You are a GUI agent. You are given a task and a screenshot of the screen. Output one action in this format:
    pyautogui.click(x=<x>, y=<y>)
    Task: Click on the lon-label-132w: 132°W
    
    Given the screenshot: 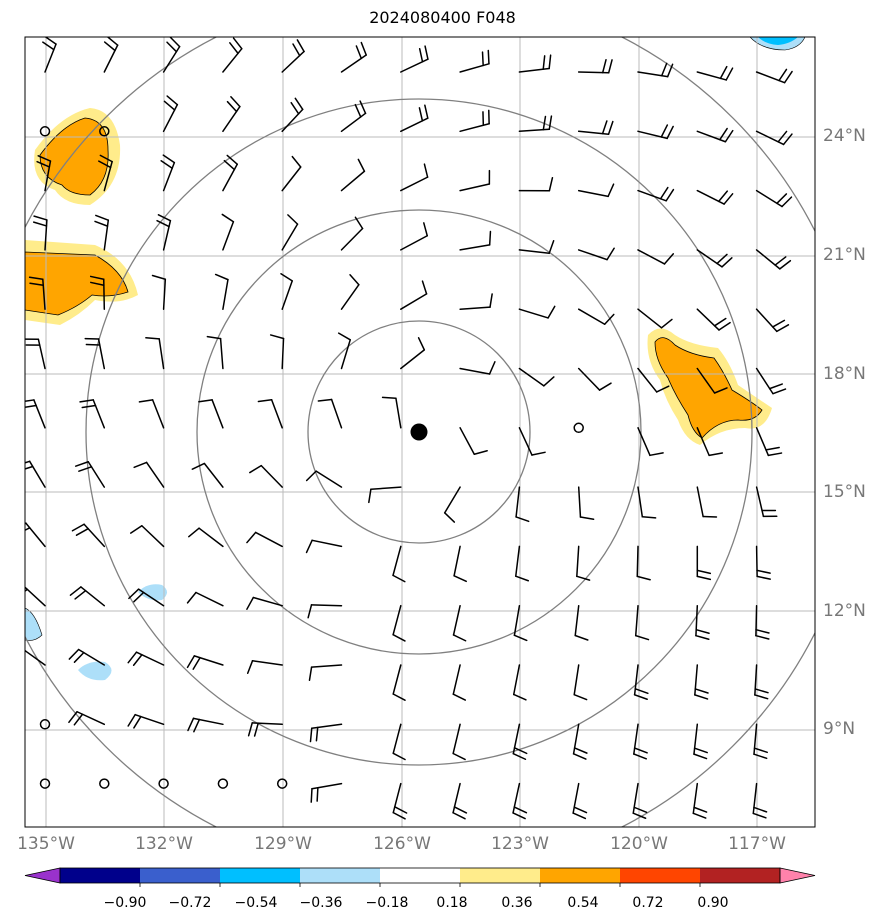 What is the action you would take?
    pyautogui.click(x=164, y=844)
    